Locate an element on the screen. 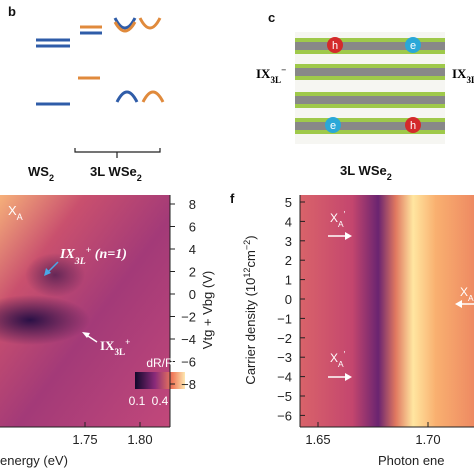 The image size is (474, 474). material-label: 3L WSe2 is located at coordinates (116, 173).